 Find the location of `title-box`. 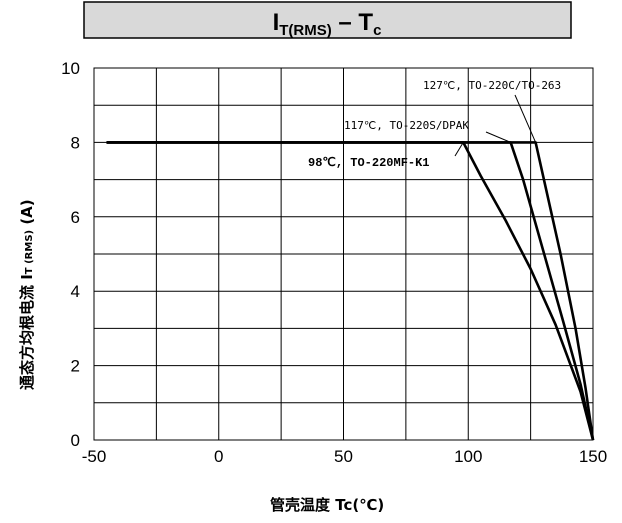

title-box is located at coordinates (327, 20).